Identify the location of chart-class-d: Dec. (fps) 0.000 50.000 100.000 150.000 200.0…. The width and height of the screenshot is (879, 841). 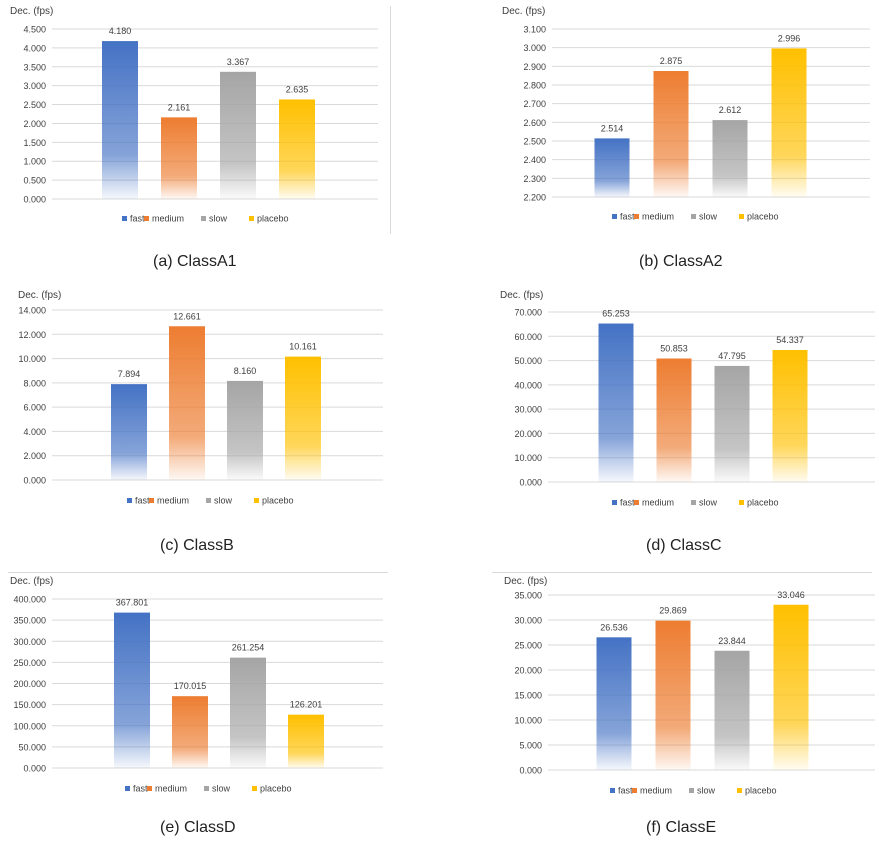
(195, 688).